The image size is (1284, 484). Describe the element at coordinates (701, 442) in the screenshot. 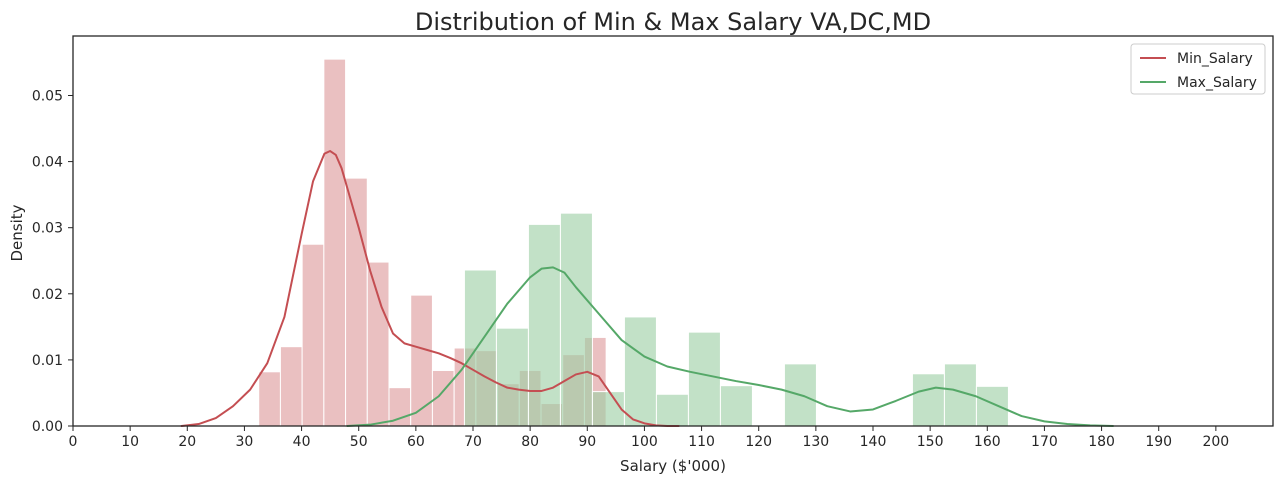

I see `x-tick-label: 110` at that location.